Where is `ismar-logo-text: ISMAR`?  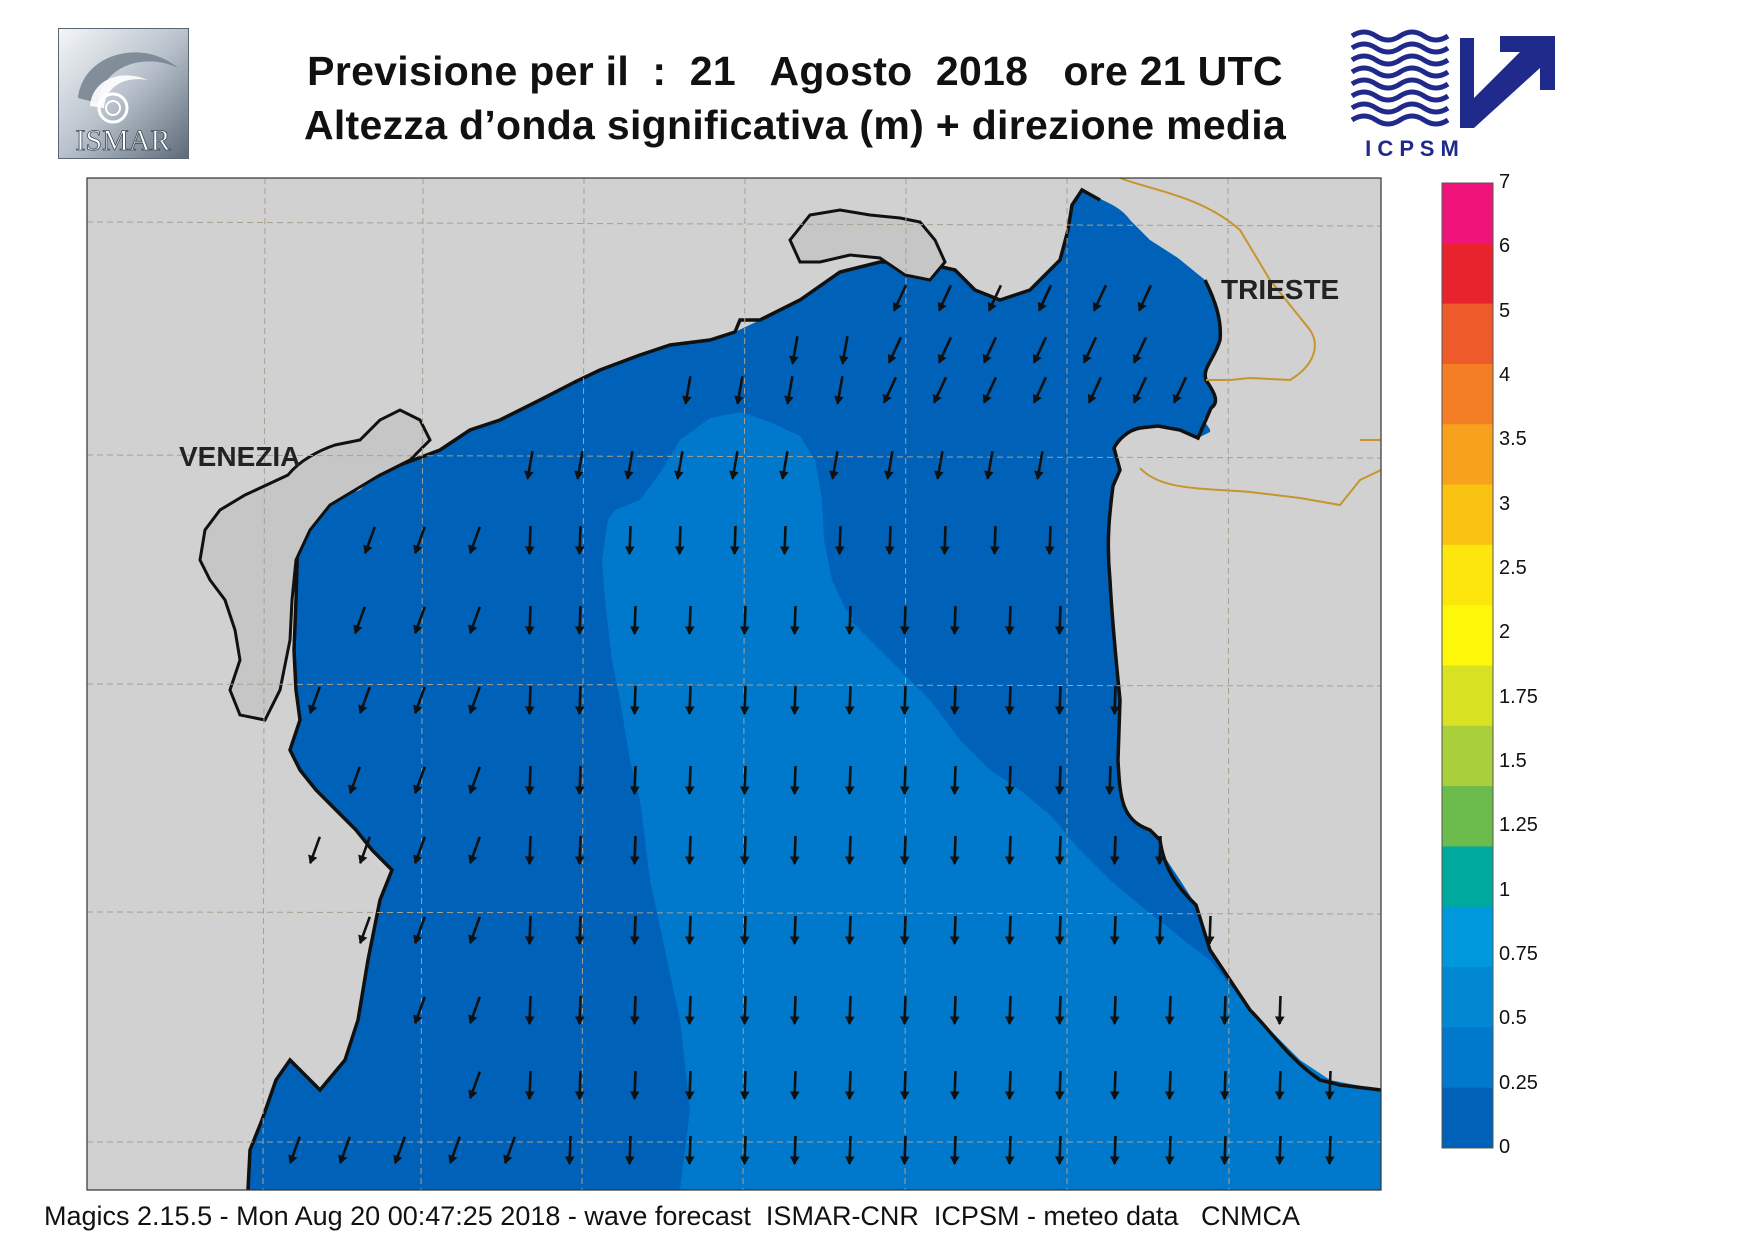
ismar-logo-text: ISMAR is located at coordinates (122, 140).